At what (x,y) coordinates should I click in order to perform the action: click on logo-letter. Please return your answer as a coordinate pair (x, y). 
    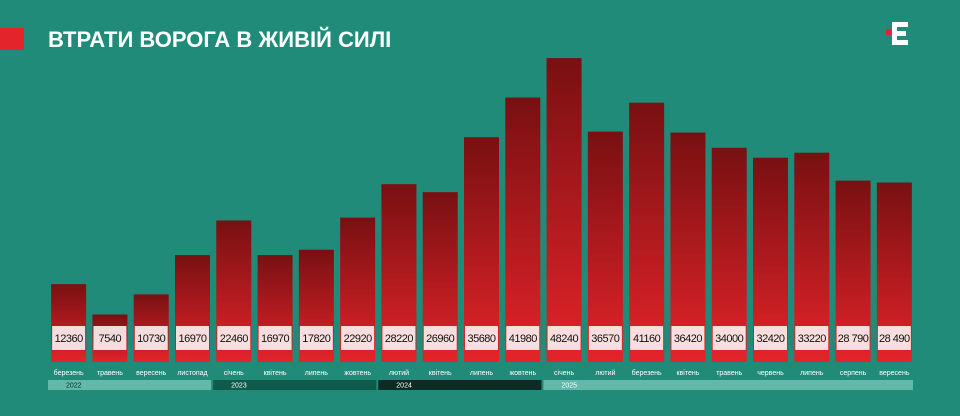
    Looking at the image, I should click on (900, 33).